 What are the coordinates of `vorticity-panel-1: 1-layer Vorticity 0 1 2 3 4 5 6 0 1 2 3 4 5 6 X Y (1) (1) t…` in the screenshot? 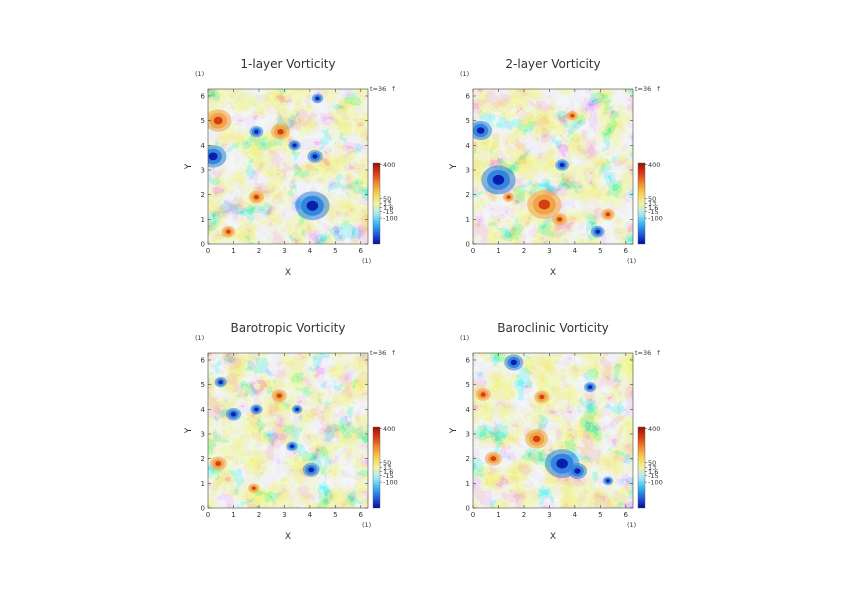 It's located at (291, 167).